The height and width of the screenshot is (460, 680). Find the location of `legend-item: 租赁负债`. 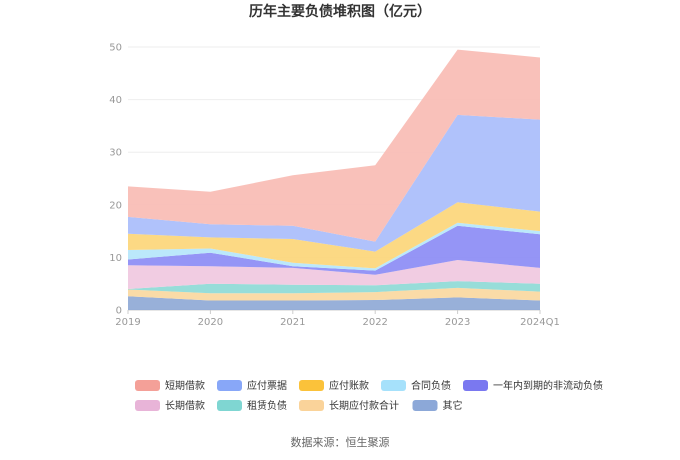

legend-item: 租赁负债 is located at coordinates (252, 405).